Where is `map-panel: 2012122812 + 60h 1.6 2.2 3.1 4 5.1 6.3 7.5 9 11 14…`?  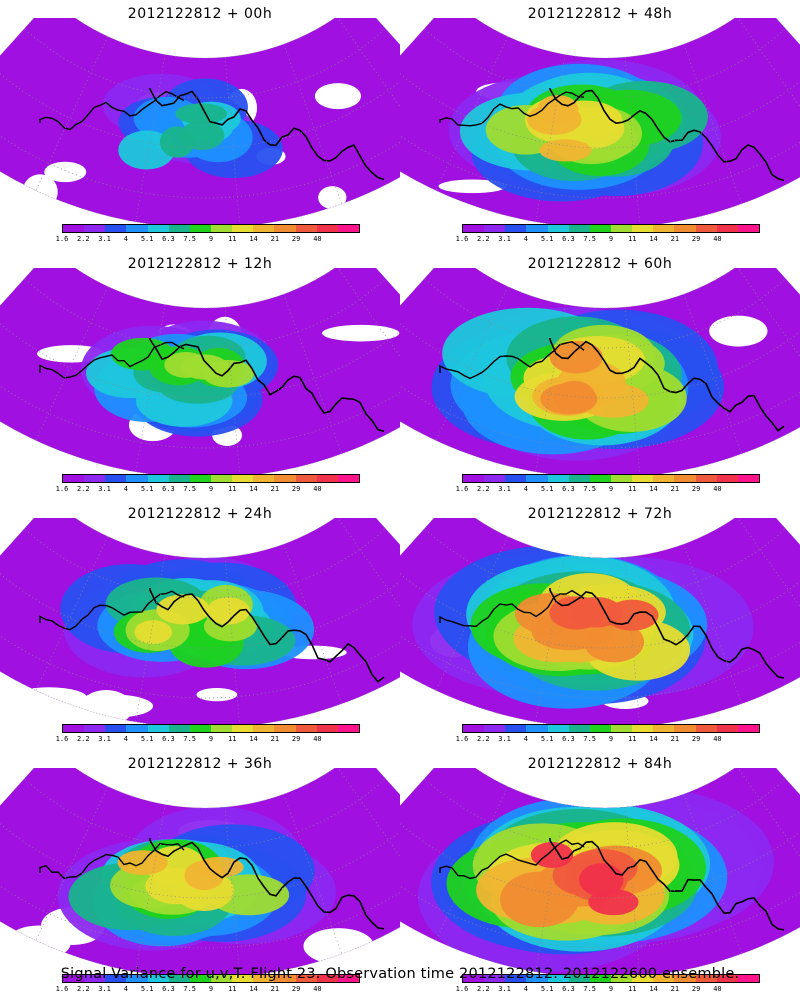
map-panel: 2012122812 + 60h 1.6 2.2 3.1 4 5.1 6.3 7.5 9 11 14… is located at coordinates (600, 375).